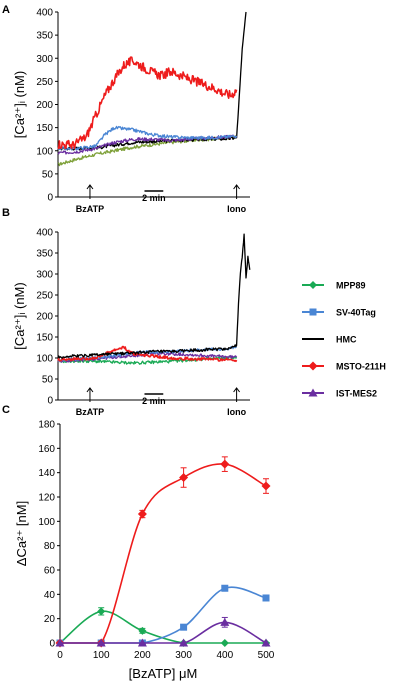  Describe the element at coordinates (44, 254) in the screenshot. I see `y-tick-label-b: 350` at that location.